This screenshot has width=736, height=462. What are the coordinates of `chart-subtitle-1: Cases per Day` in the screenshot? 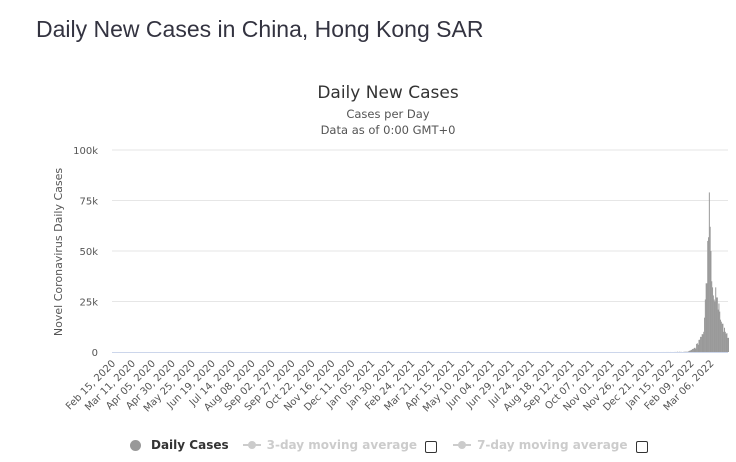 It's located at (387, 114).